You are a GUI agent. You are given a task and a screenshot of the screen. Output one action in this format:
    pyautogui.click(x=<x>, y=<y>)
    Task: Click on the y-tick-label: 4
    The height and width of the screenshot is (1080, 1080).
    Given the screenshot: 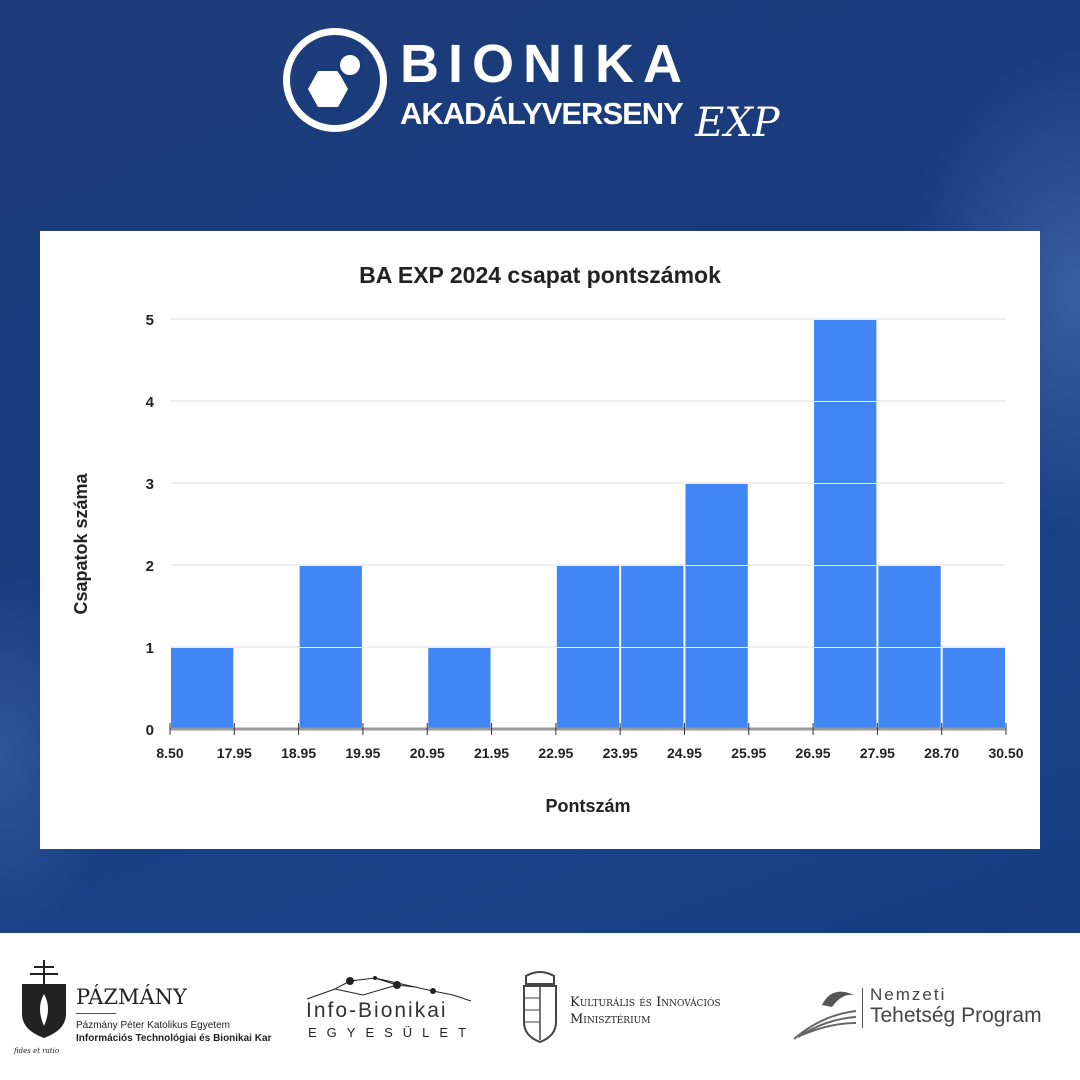 What is the action you would take?
    pyautogui.click(x=150, y=402)
    